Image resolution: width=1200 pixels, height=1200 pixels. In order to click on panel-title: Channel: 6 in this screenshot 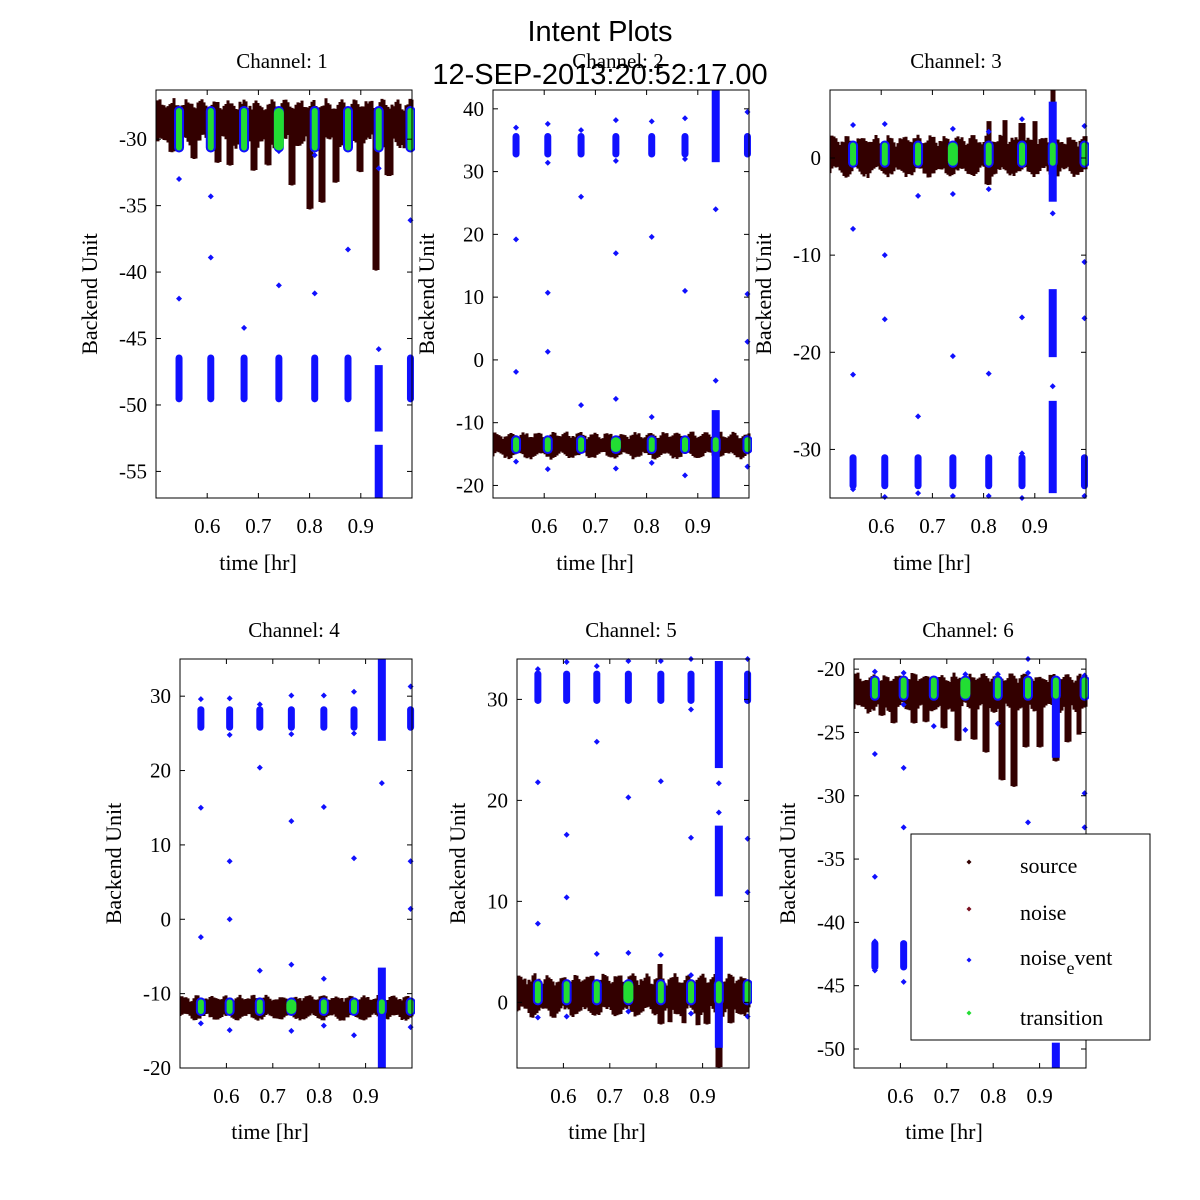, I will do `click(968, 630)`.